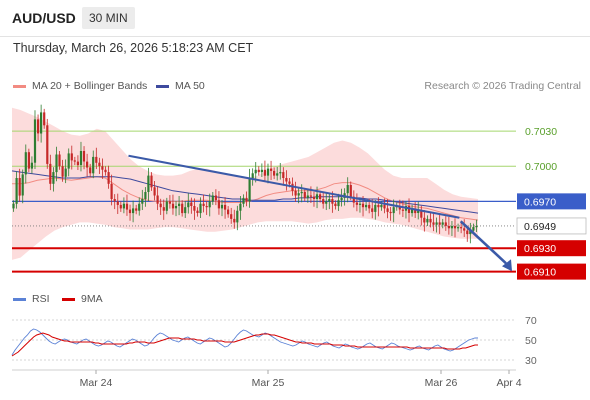 Image resolution: width=590 pixels, height=400 pixels. I want to click on chart-datetime: Thursday, March 26, 2026 5:18:23 AM CET, so click(133, 48).